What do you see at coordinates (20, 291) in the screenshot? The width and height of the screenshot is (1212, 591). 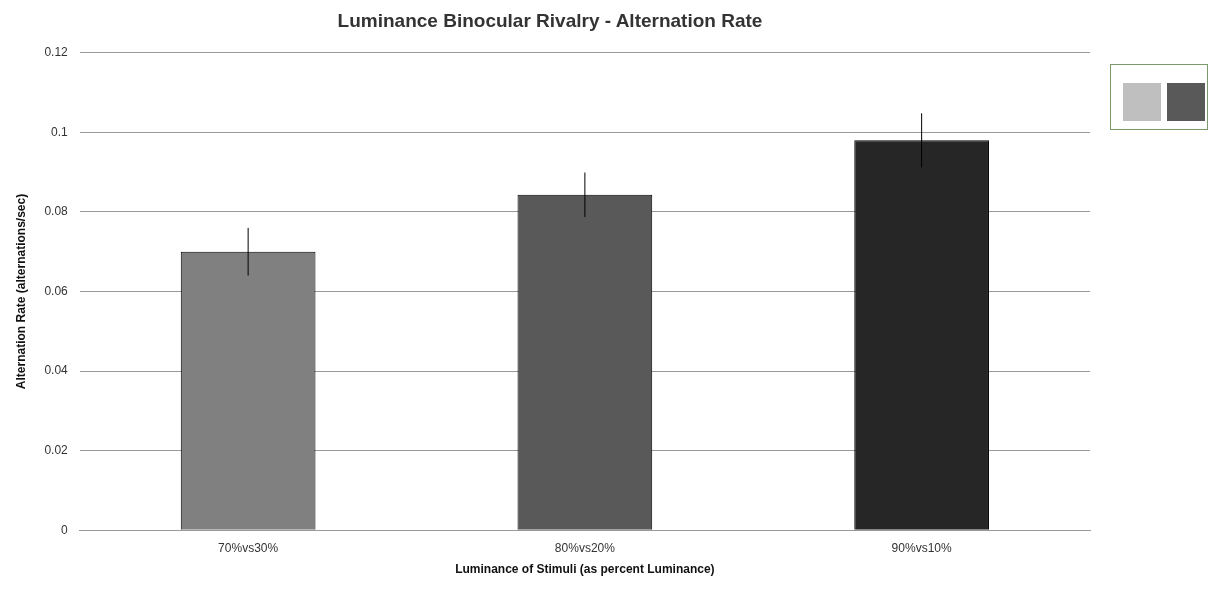 I see `y-axis-title: Alternation Rate (alternations/sec)` at bounding box center [20, 291].